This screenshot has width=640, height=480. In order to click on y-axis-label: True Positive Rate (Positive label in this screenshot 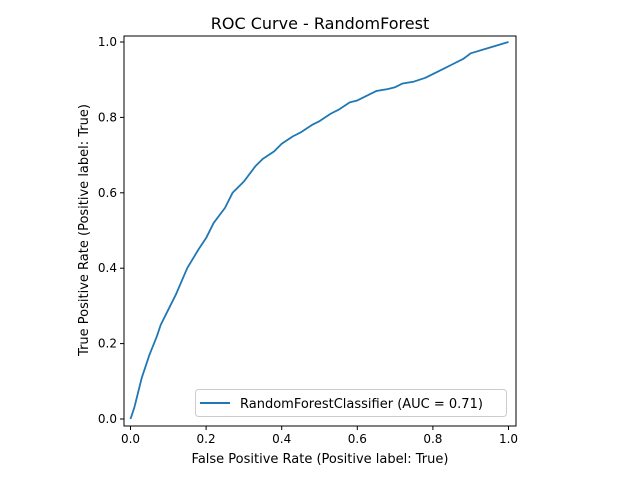, I will do `click(84, 230)`.